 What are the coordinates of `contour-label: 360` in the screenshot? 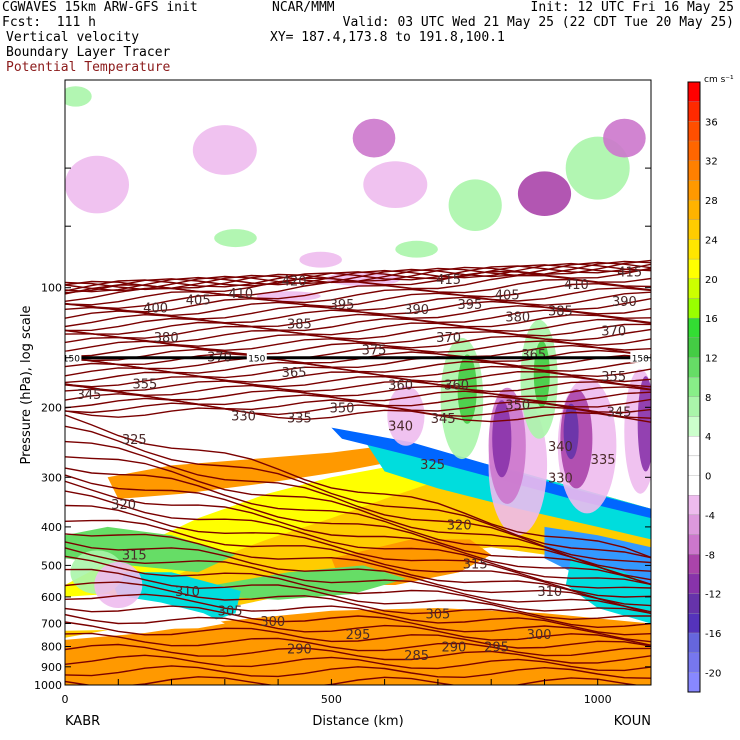 It's located at (456, 385).